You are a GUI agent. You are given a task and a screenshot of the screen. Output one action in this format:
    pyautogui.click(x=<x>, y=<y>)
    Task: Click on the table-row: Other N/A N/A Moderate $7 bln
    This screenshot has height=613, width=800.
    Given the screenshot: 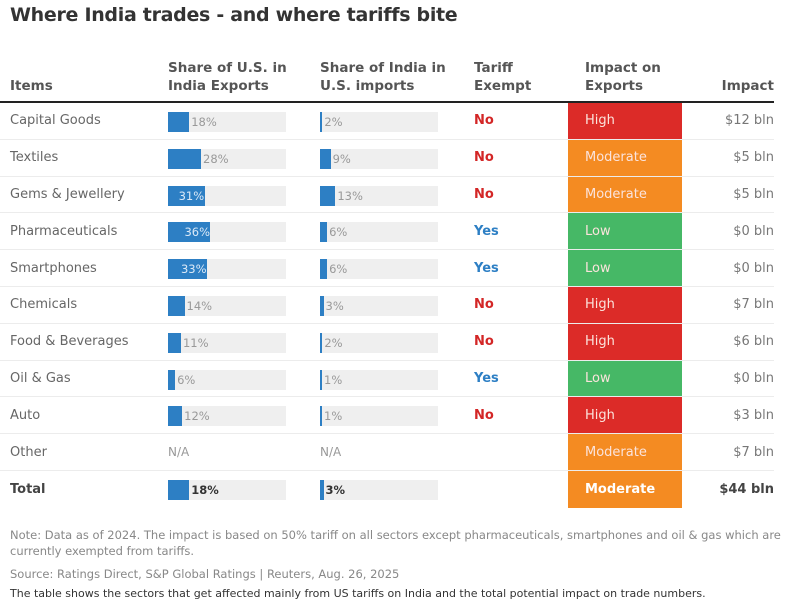 What is the action you would take?
    pyautogui.click(x=387, y=452)
    